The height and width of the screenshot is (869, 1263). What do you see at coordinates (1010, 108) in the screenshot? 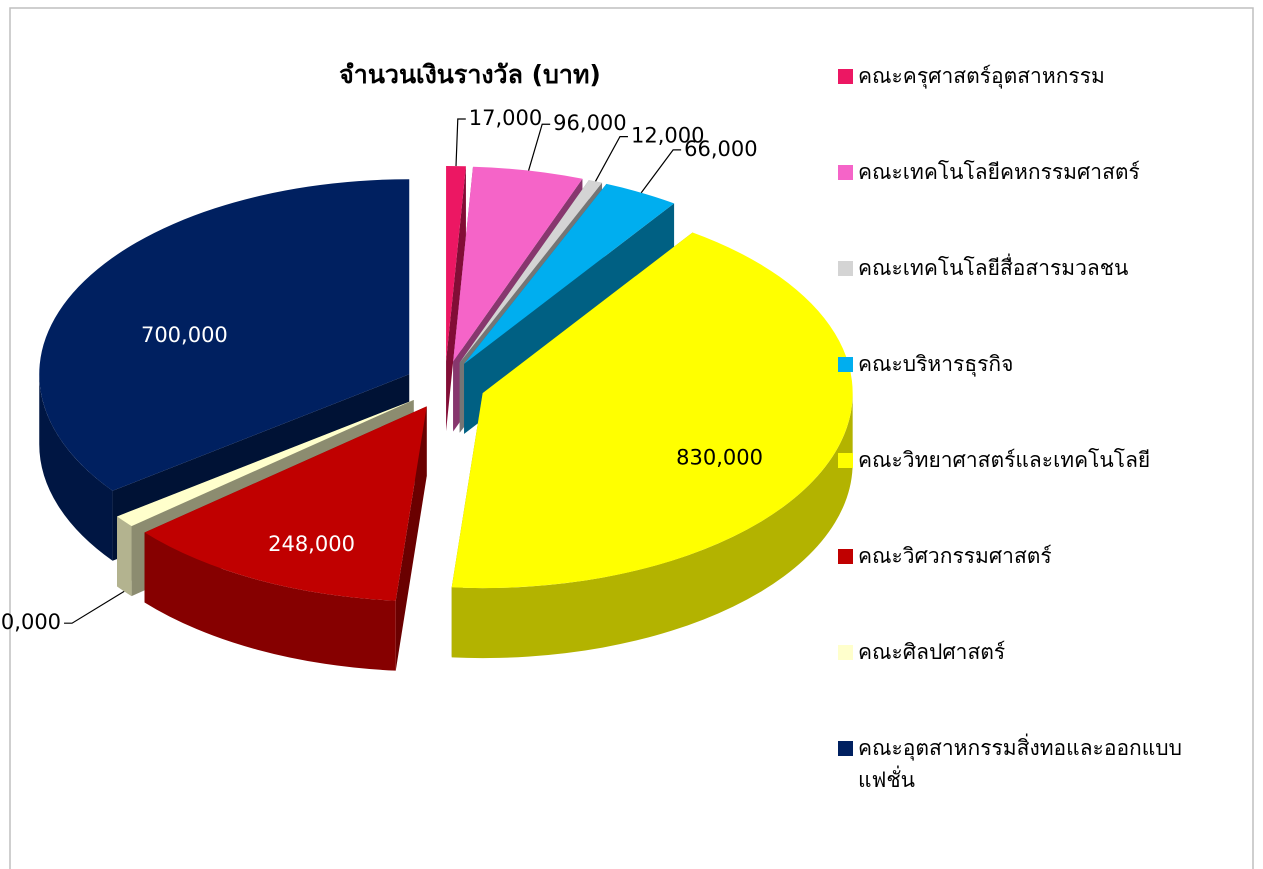
I see `legend-item: คณะครุศาสตร์อุตสาหกรรม` at bounding box center [1010, 108].